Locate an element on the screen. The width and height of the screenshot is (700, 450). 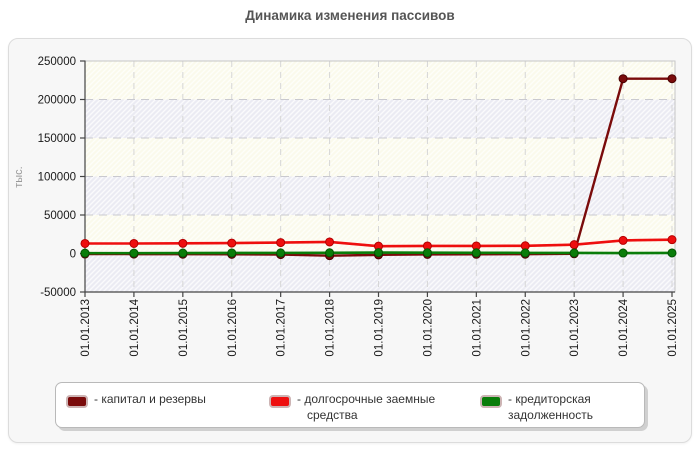
x-tick-label: 01.01.2018 is located at coordinates (331, 328).